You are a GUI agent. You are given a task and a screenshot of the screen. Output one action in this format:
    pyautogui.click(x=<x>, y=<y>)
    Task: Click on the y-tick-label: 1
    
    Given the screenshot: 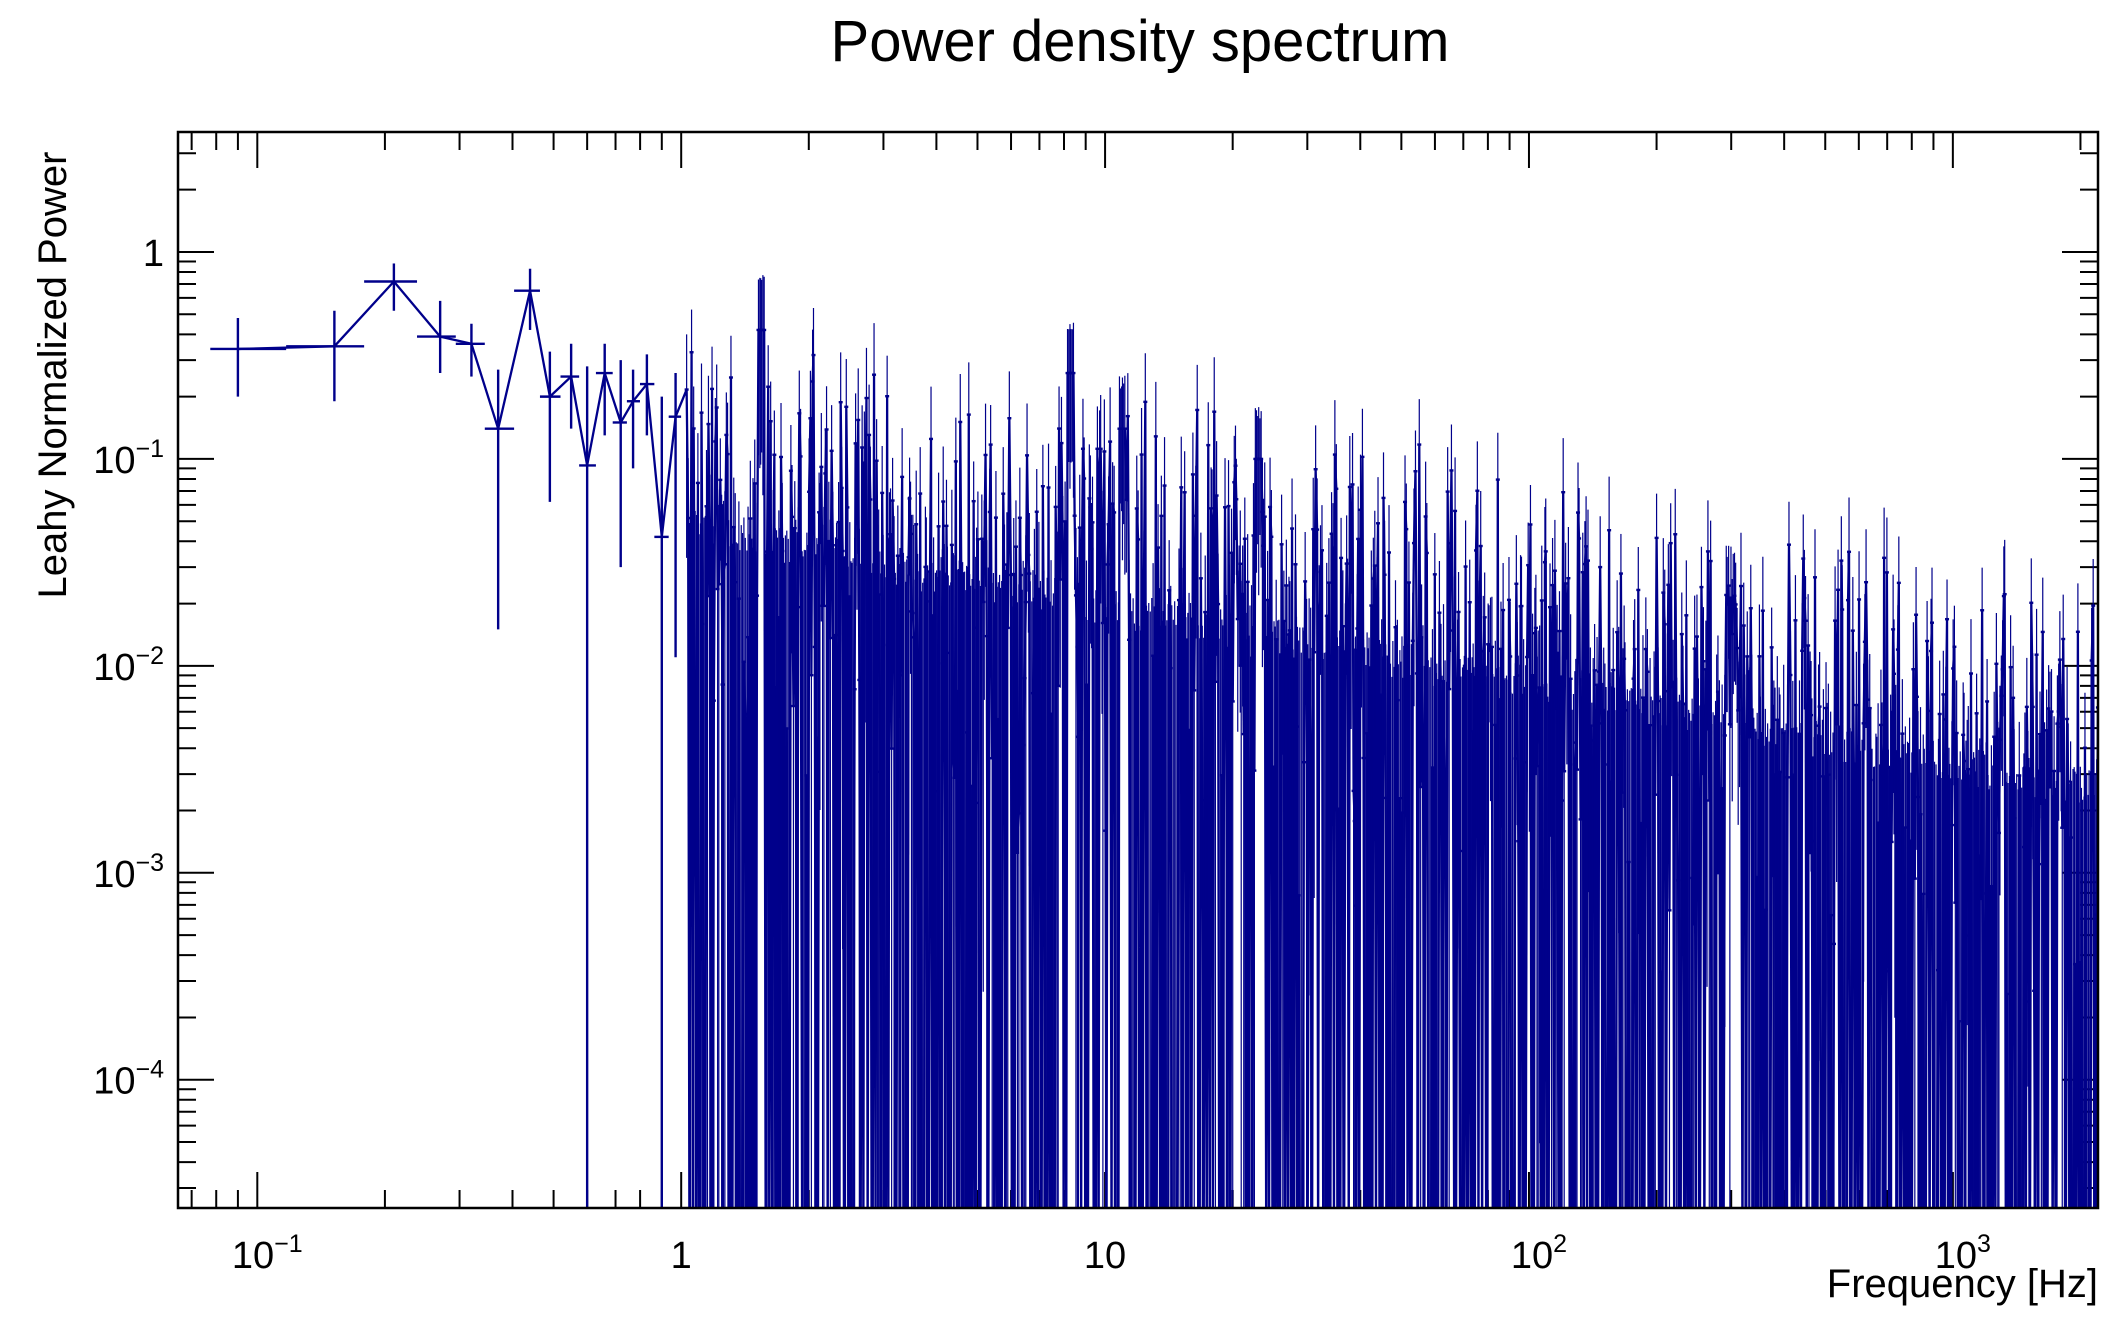 What is the action you would take?
    pyautogui.click(x=153, y=254)
    